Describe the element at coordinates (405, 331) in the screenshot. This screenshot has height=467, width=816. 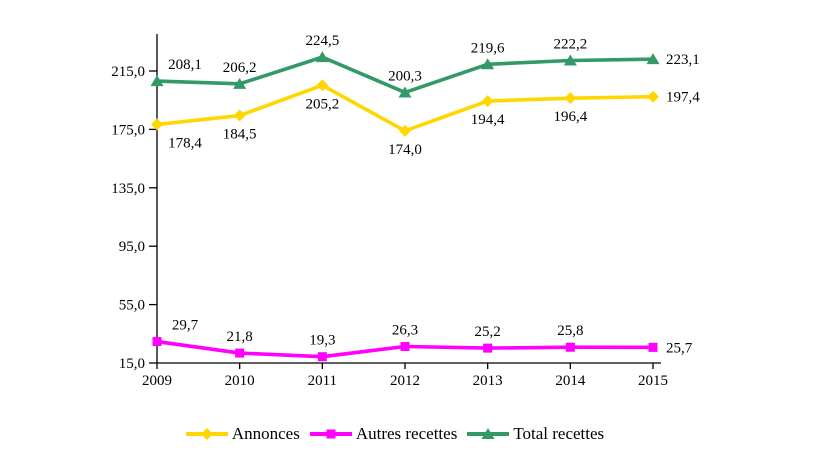
I see `data-point-label: 26,3` at that location.